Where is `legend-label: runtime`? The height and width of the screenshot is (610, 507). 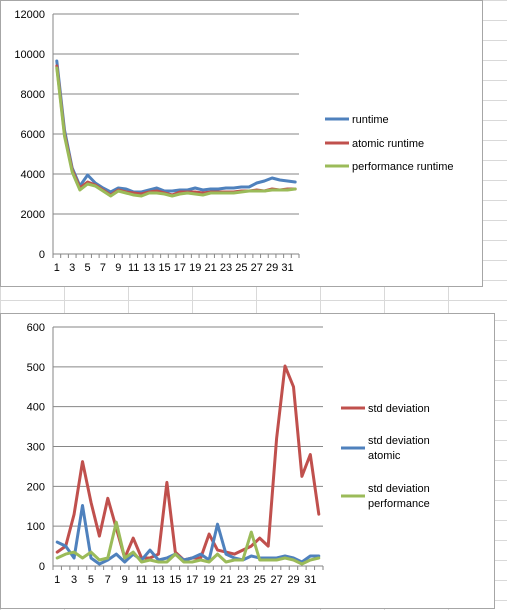
legend-label: runtime is located at coordinates (370, 120).